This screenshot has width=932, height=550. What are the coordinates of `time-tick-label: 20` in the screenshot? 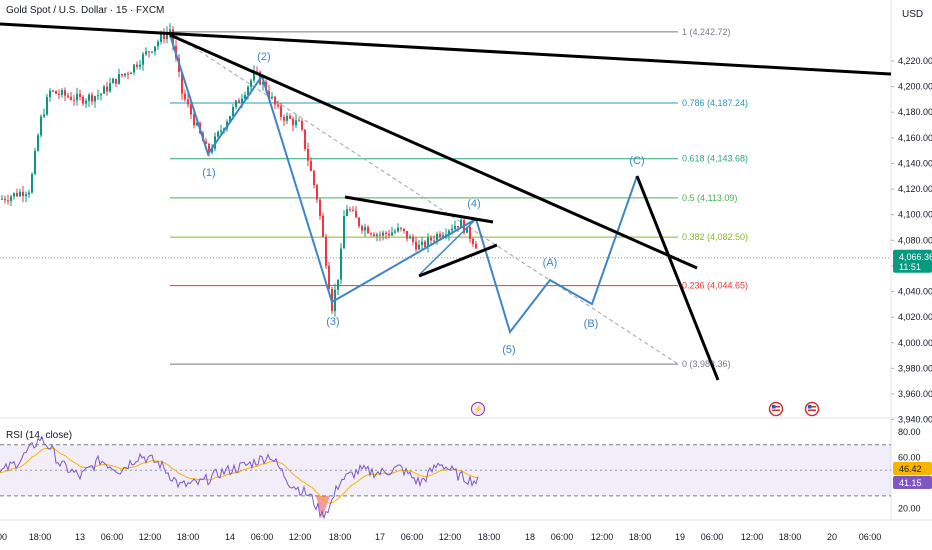 It's located at (832, 537).